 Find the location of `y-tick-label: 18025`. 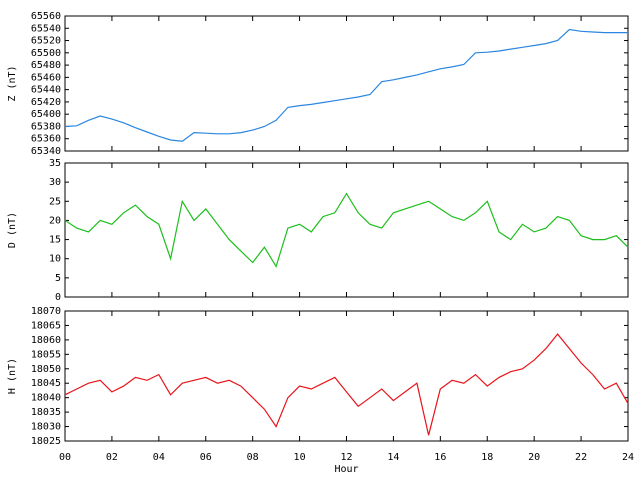

y-tick-label: 18025 is located at coordinates (46, 441).